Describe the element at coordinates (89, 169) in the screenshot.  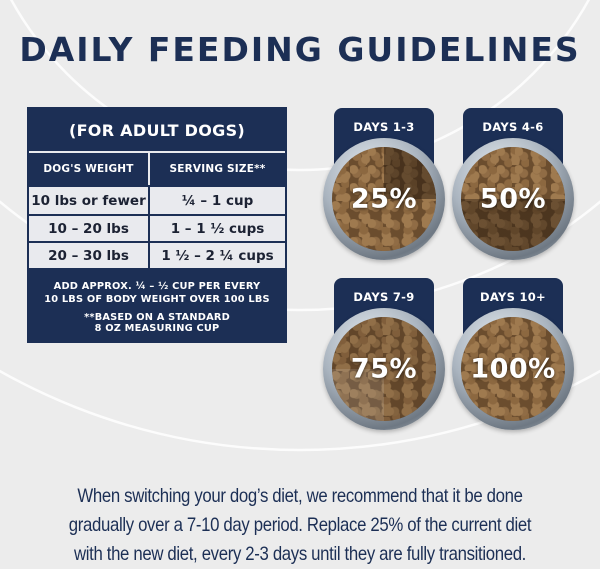
I see `column-header-weight: DOG'S WEIGHT` at that location.